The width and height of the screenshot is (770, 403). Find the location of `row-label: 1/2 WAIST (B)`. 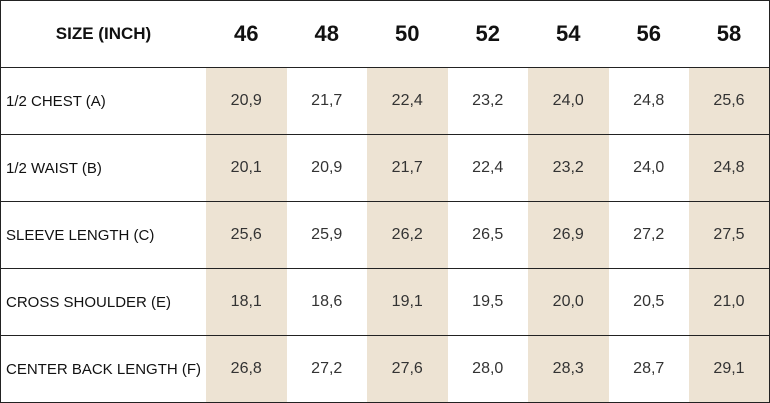

row-label: 1/2 WAIST (B) is located at coordinates (103, 168).